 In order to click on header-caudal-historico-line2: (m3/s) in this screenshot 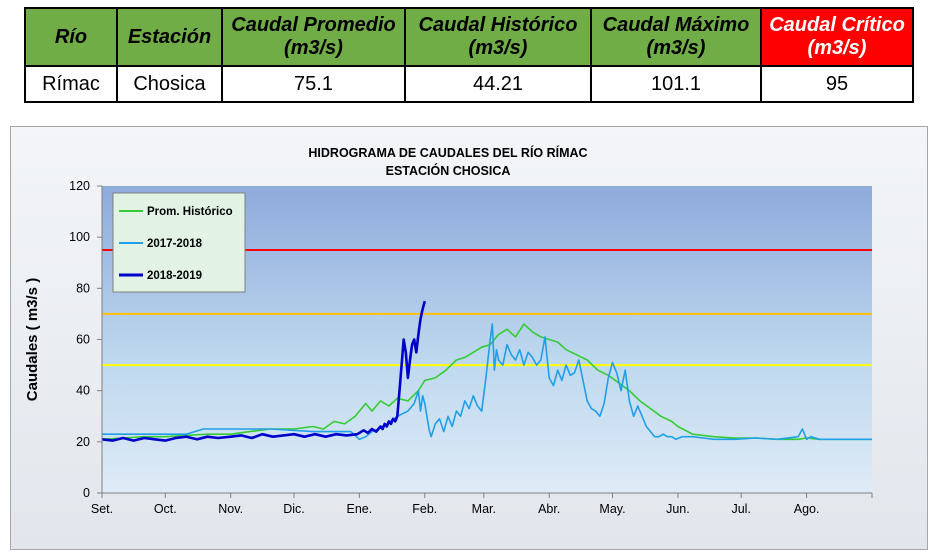, I will do `click(498, 48)`.